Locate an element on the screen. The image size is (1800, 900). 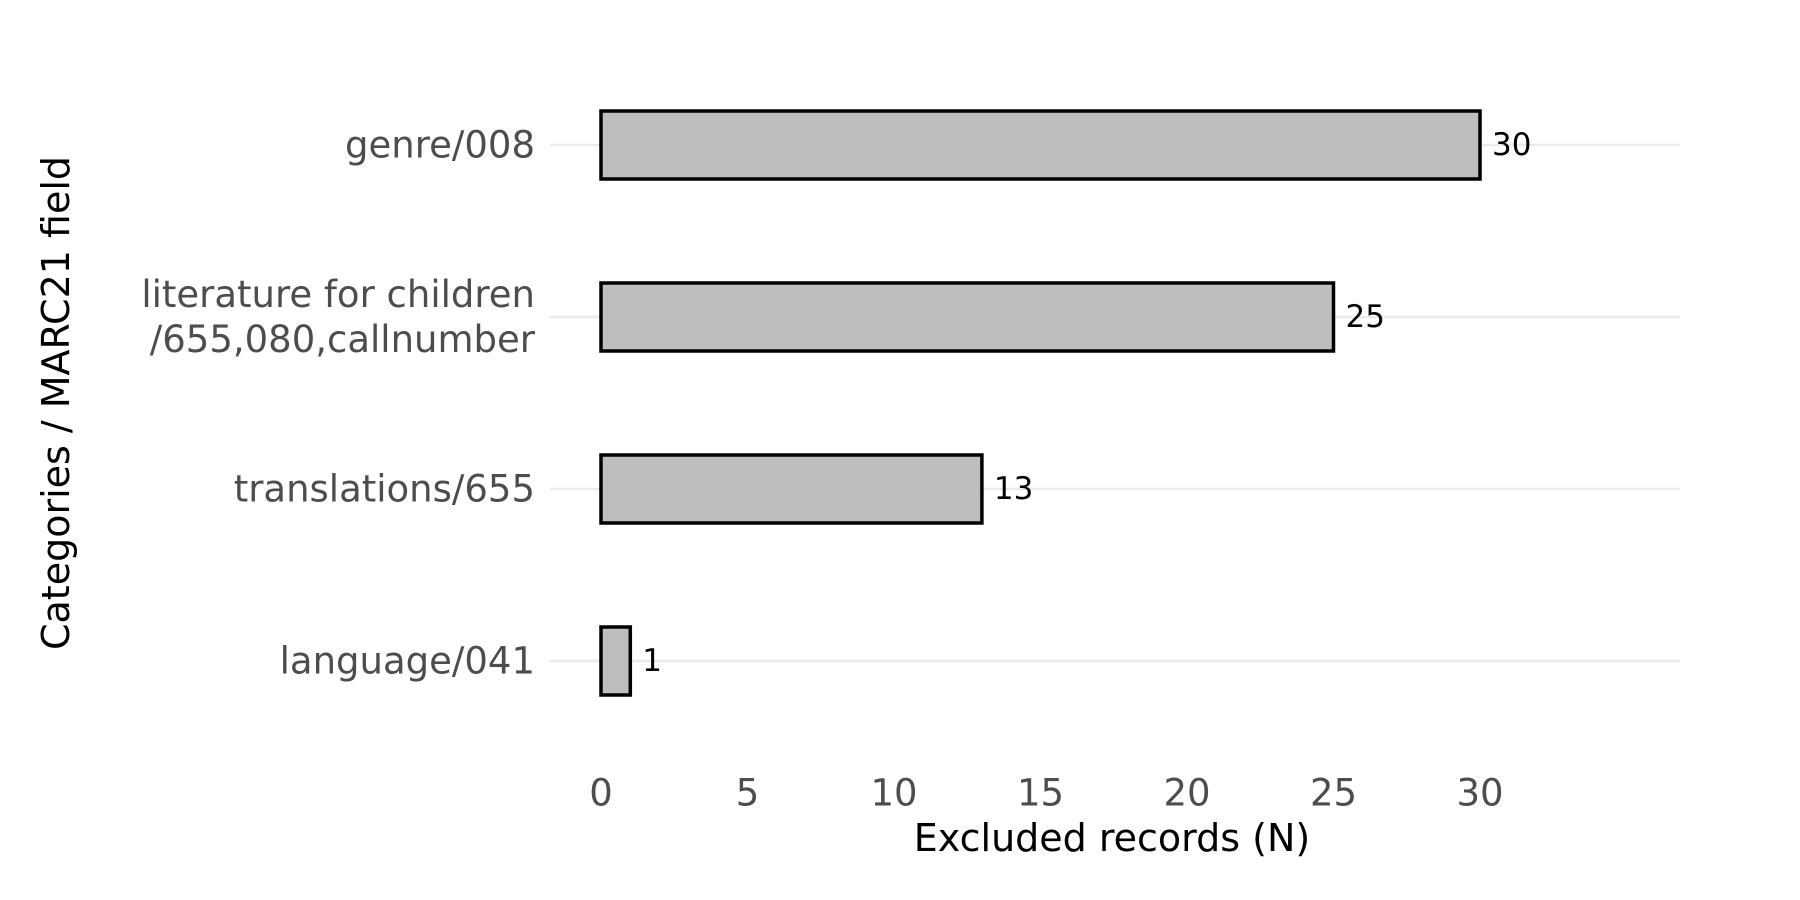
category-label: /655,080,callnumber is located at coordinates (343, 339).